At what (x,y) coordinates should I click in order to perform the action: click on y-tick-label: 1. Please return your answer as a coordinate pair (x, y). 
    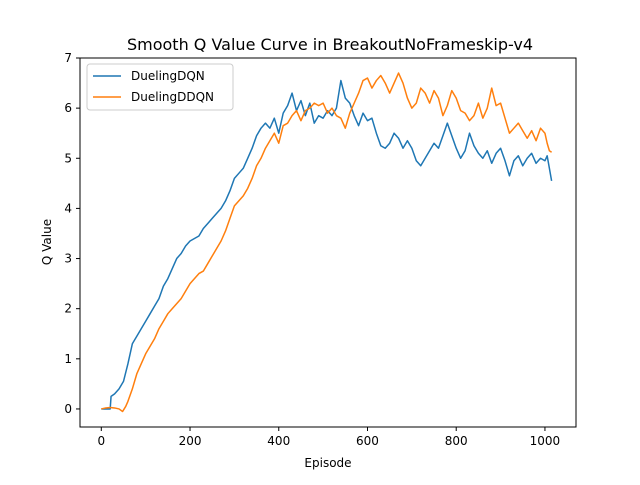
    Looking at the image, I should click on (68, 359).